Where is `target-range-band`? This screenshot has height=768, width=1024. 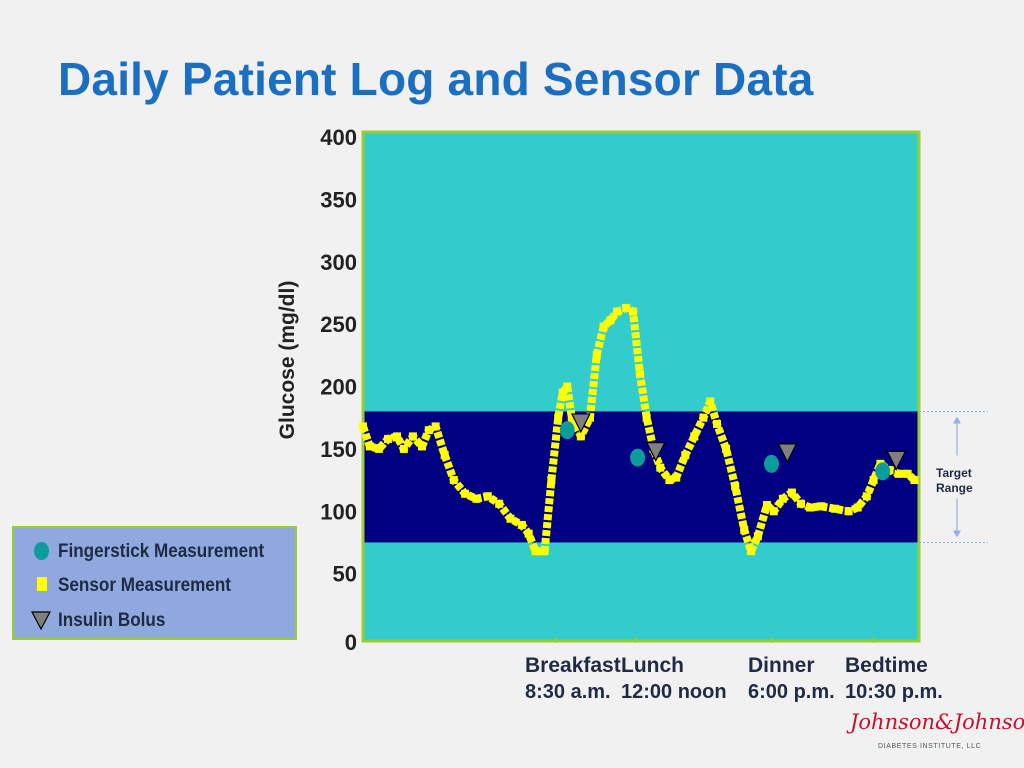 target-range-band is located at coordinates (641, 477).